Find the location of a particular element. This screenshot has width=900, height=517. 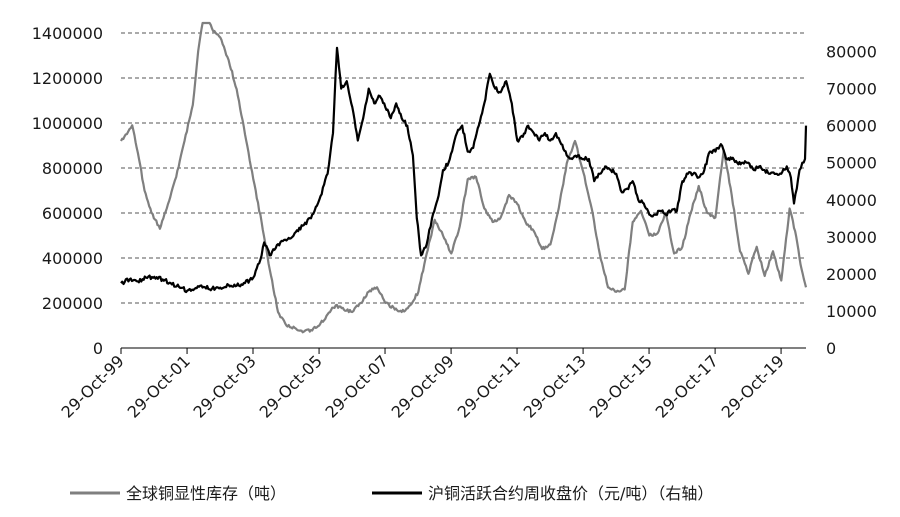

x-tick-label: 29-Oct-15 is located at coordinates (621, 386).